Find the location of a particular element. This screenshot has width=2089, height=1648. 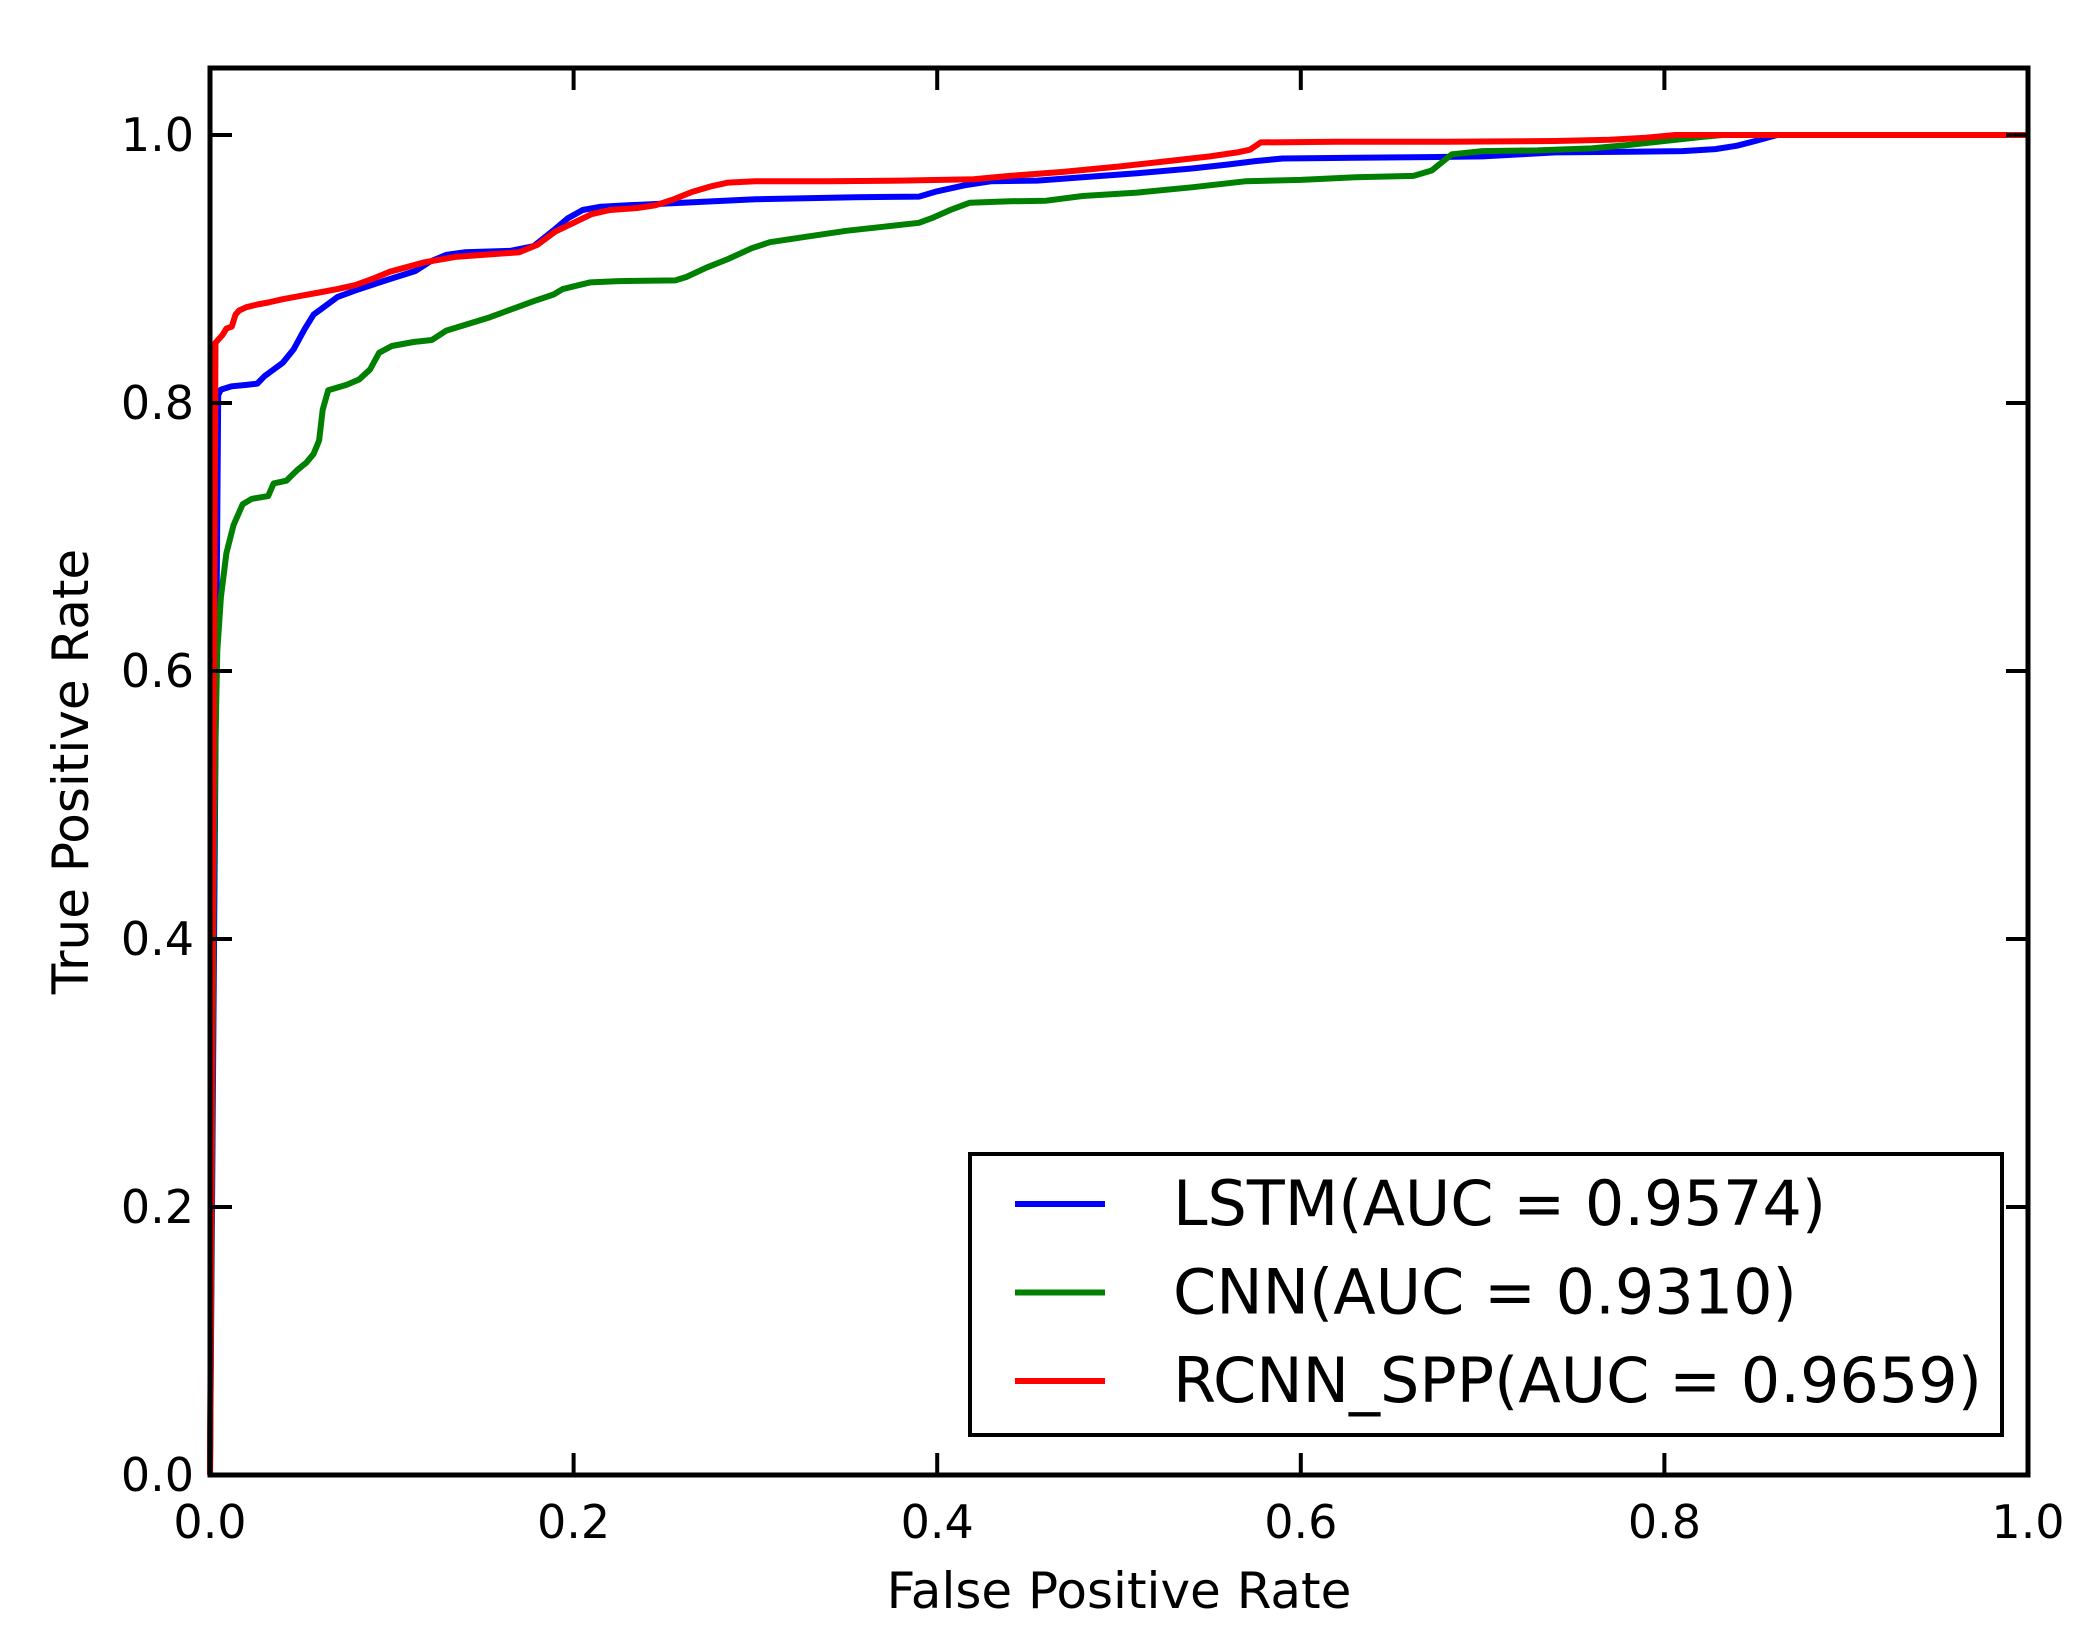

y-tick-label-0.6: 0.6 is located at coordinates (157, 671).